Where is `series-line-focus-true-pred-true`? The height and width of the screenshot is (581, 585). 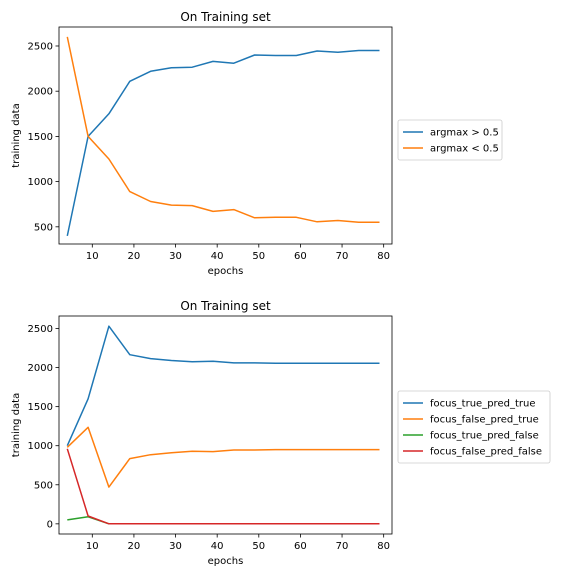 series-line-focus-true-pred-true is located at coordinates (223, 386).